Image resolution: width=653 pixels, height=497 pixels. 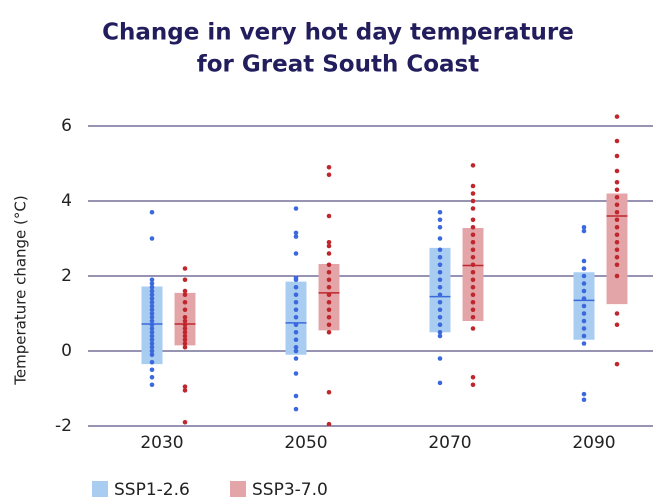 What do you see at coordinates (305, 443) in the screenshot?
I see `x-tick-label: 2050` at bounding box center [305, 443].